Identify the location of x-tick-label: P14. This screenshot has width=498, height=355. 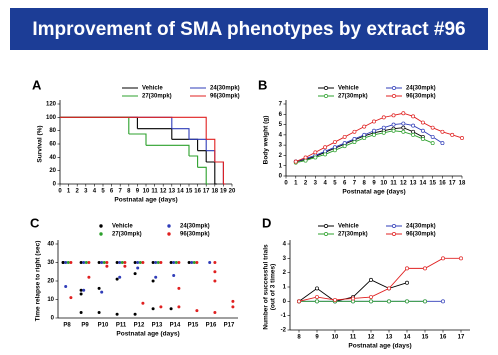
(175, 326).